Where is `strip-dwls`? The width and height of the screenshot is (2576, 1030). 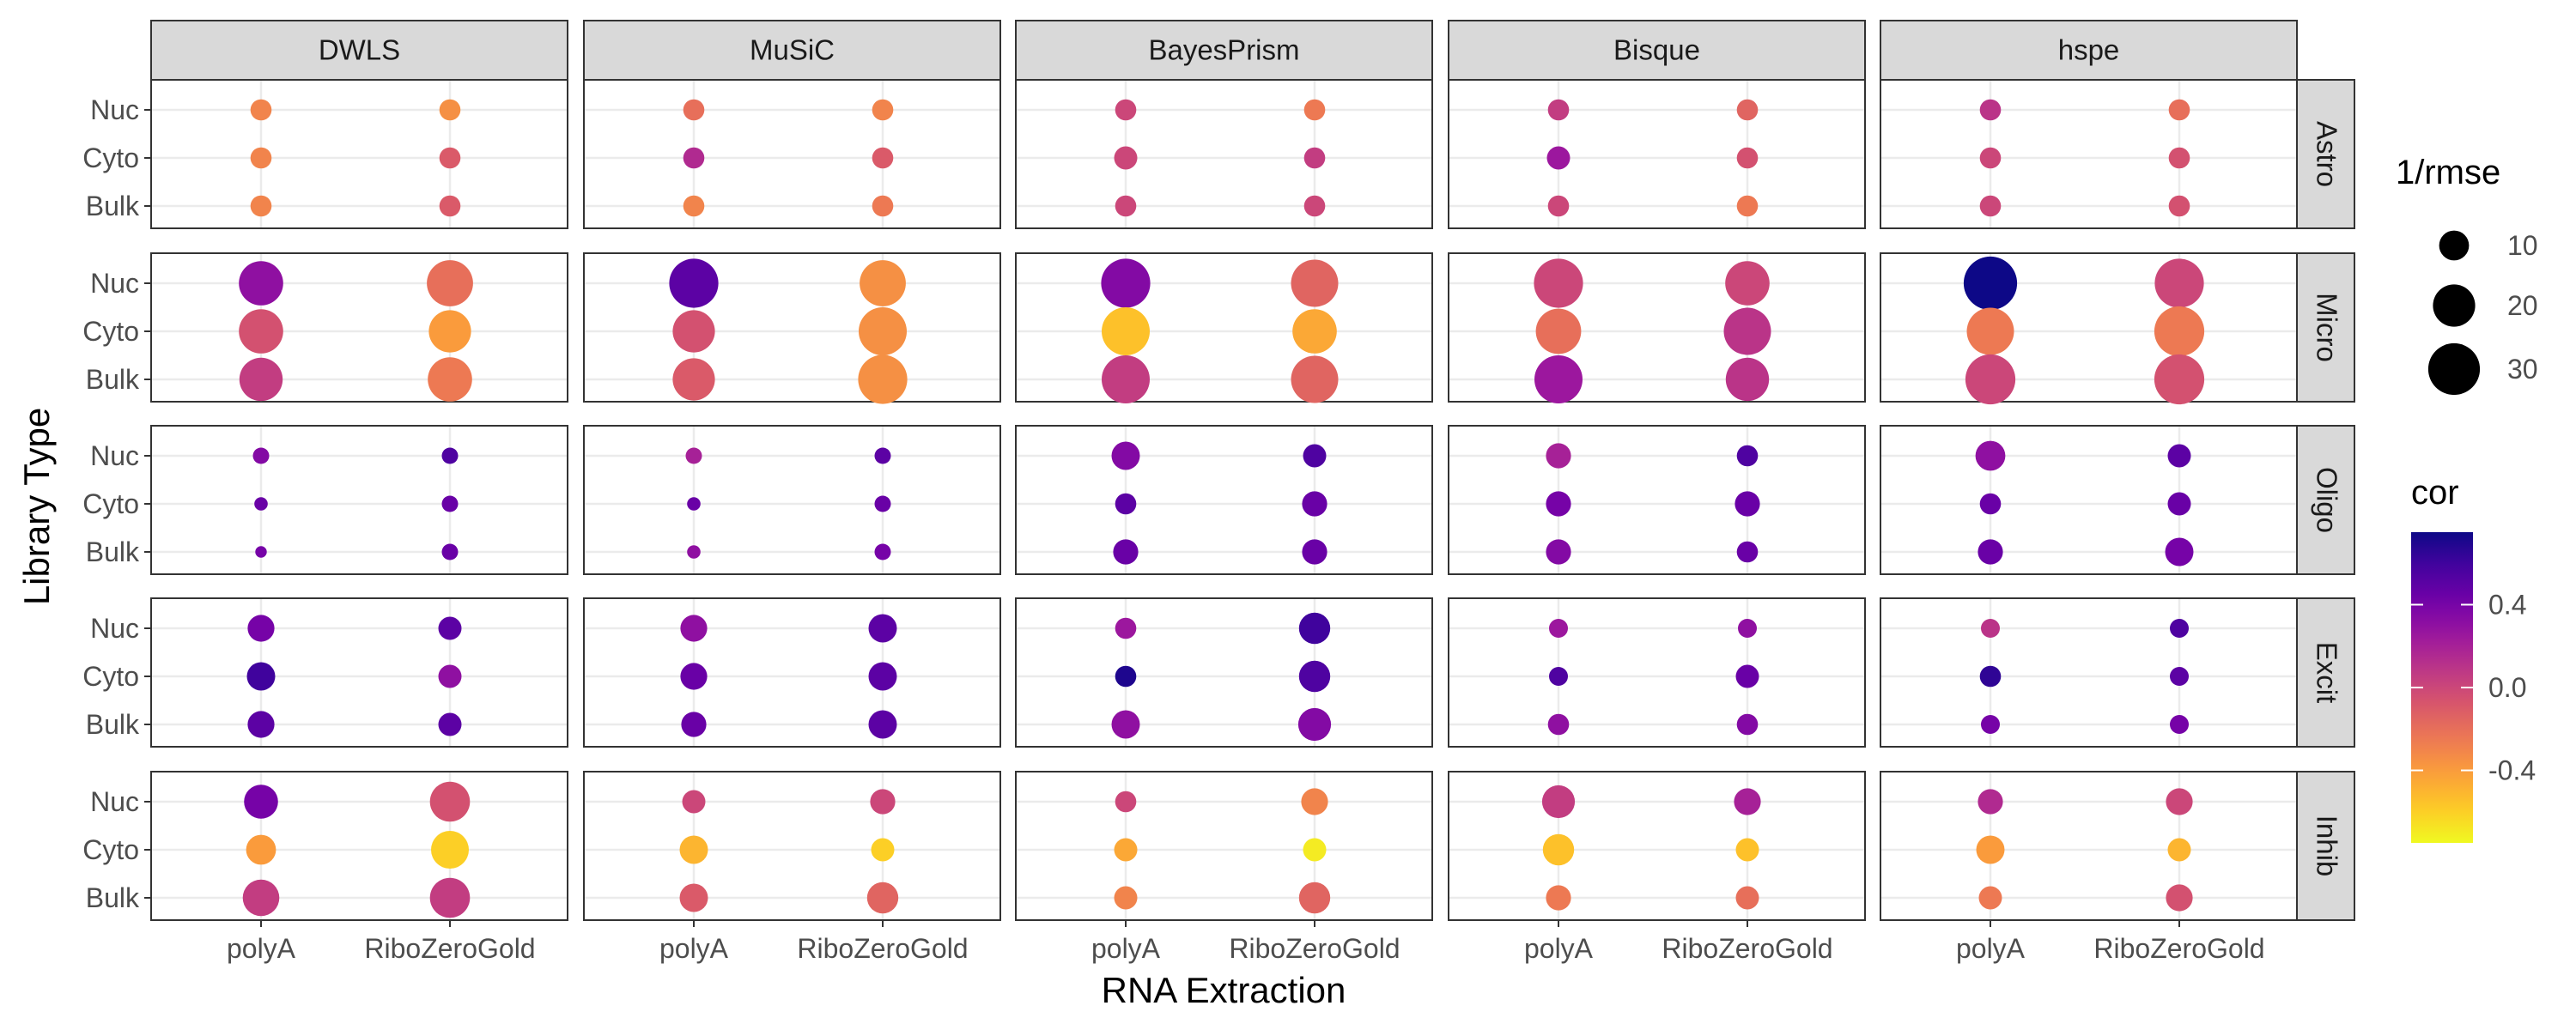 strip-dwls is located at coordinates (359, 50).